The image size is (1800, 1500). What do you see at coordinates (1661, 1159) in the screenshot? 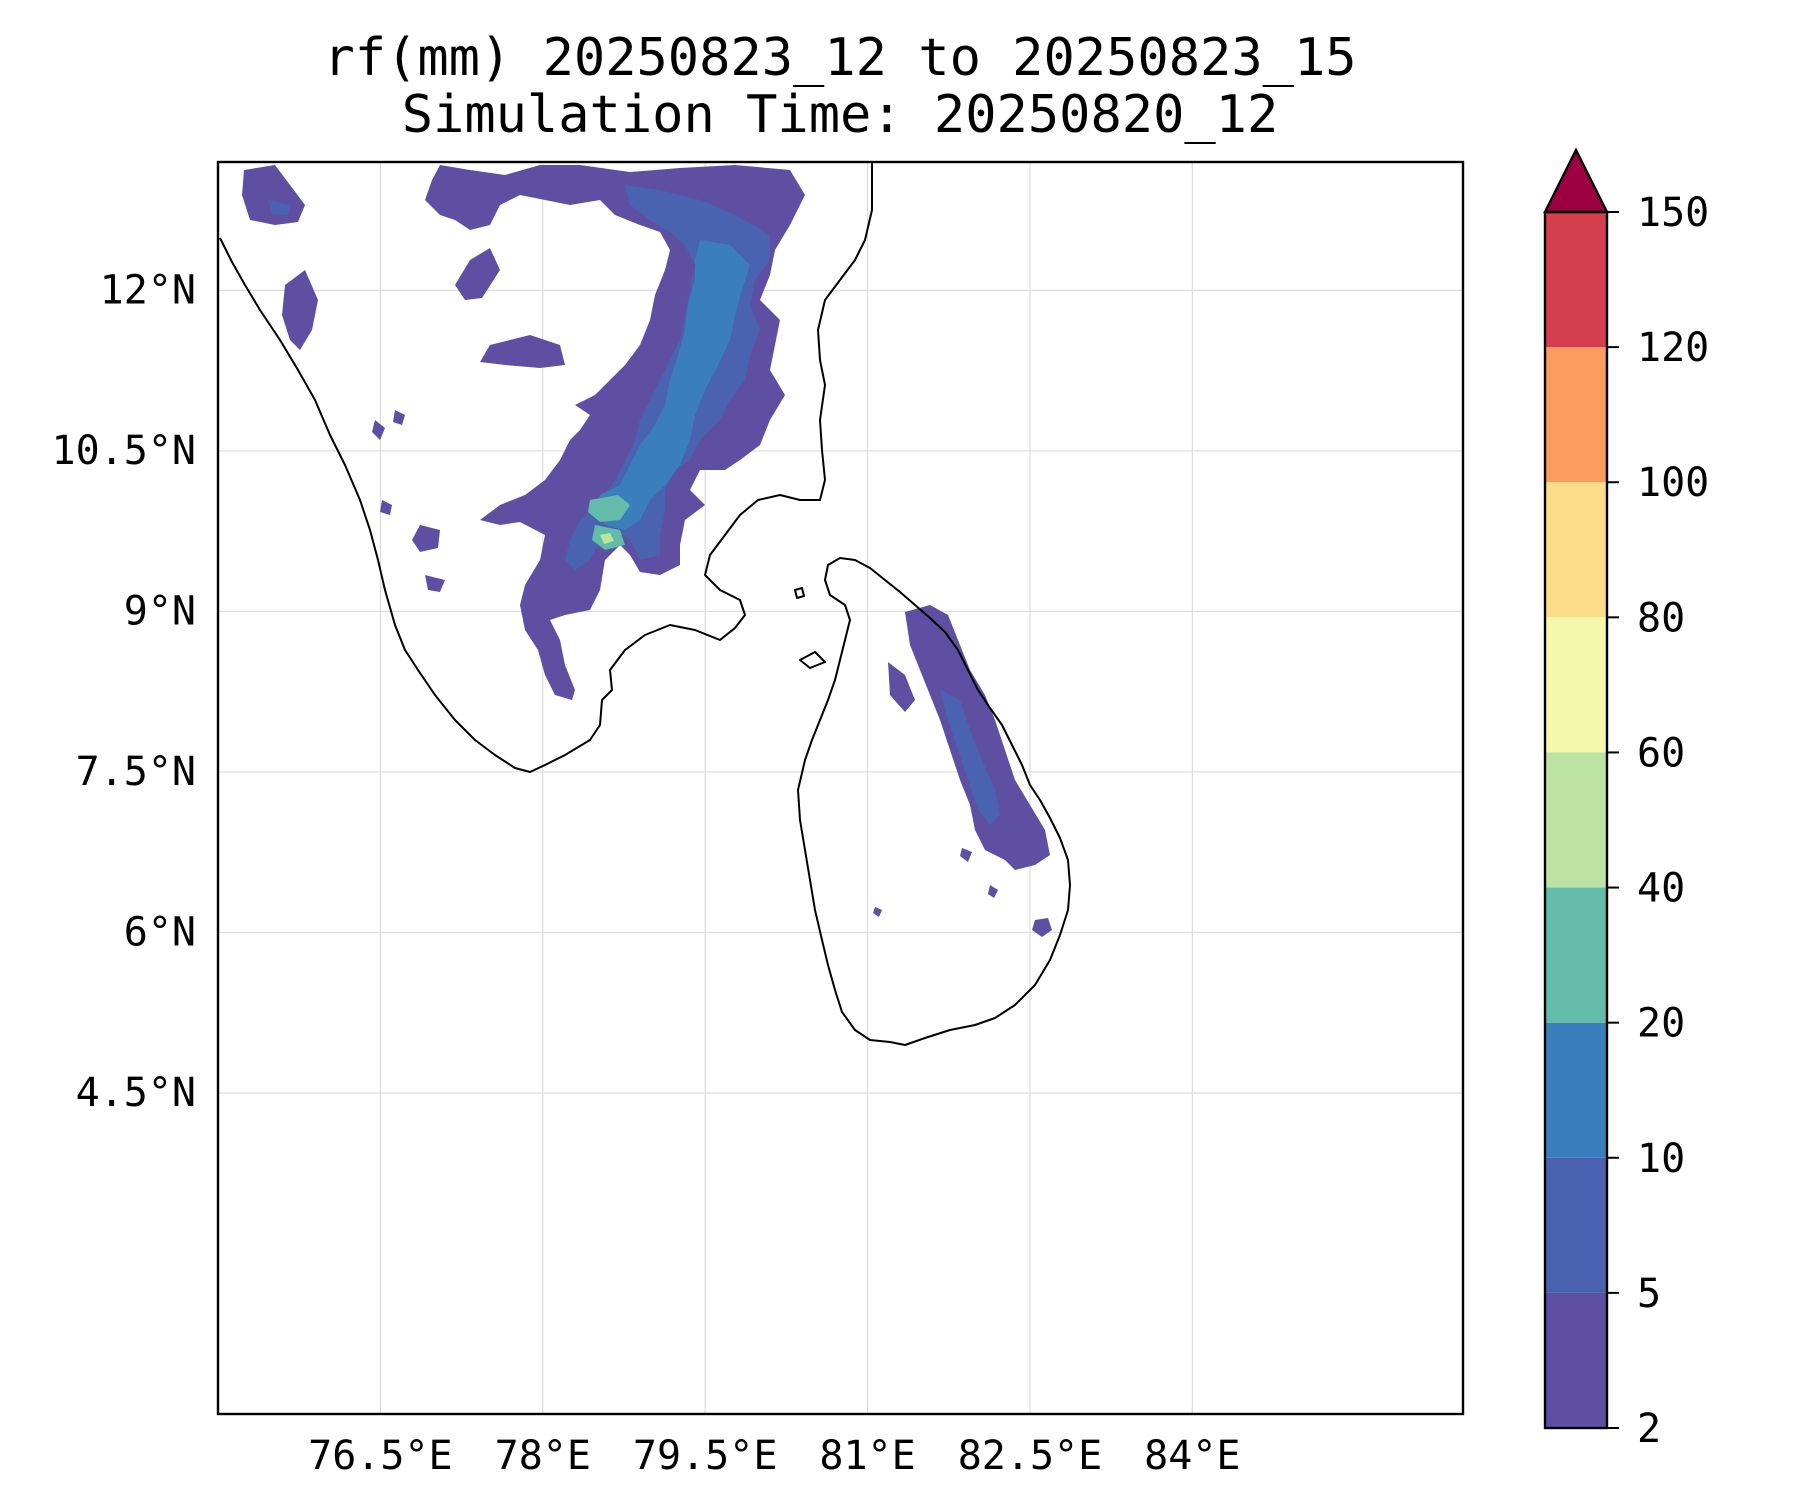
I see `colorbar-label-2: 10` at bounding box center [1661, 1159].